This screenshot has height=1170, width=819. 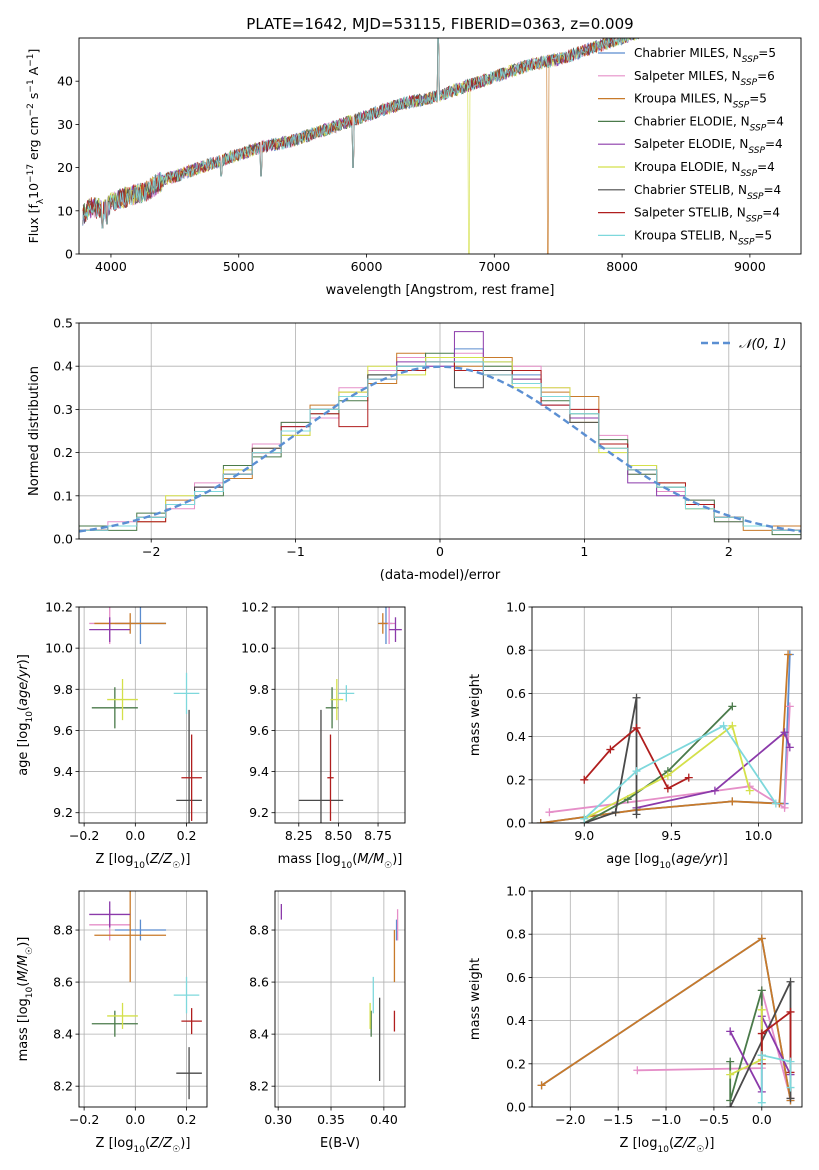 I want to click on y-tick-label: 8.4, so click(x=63, y=1034).